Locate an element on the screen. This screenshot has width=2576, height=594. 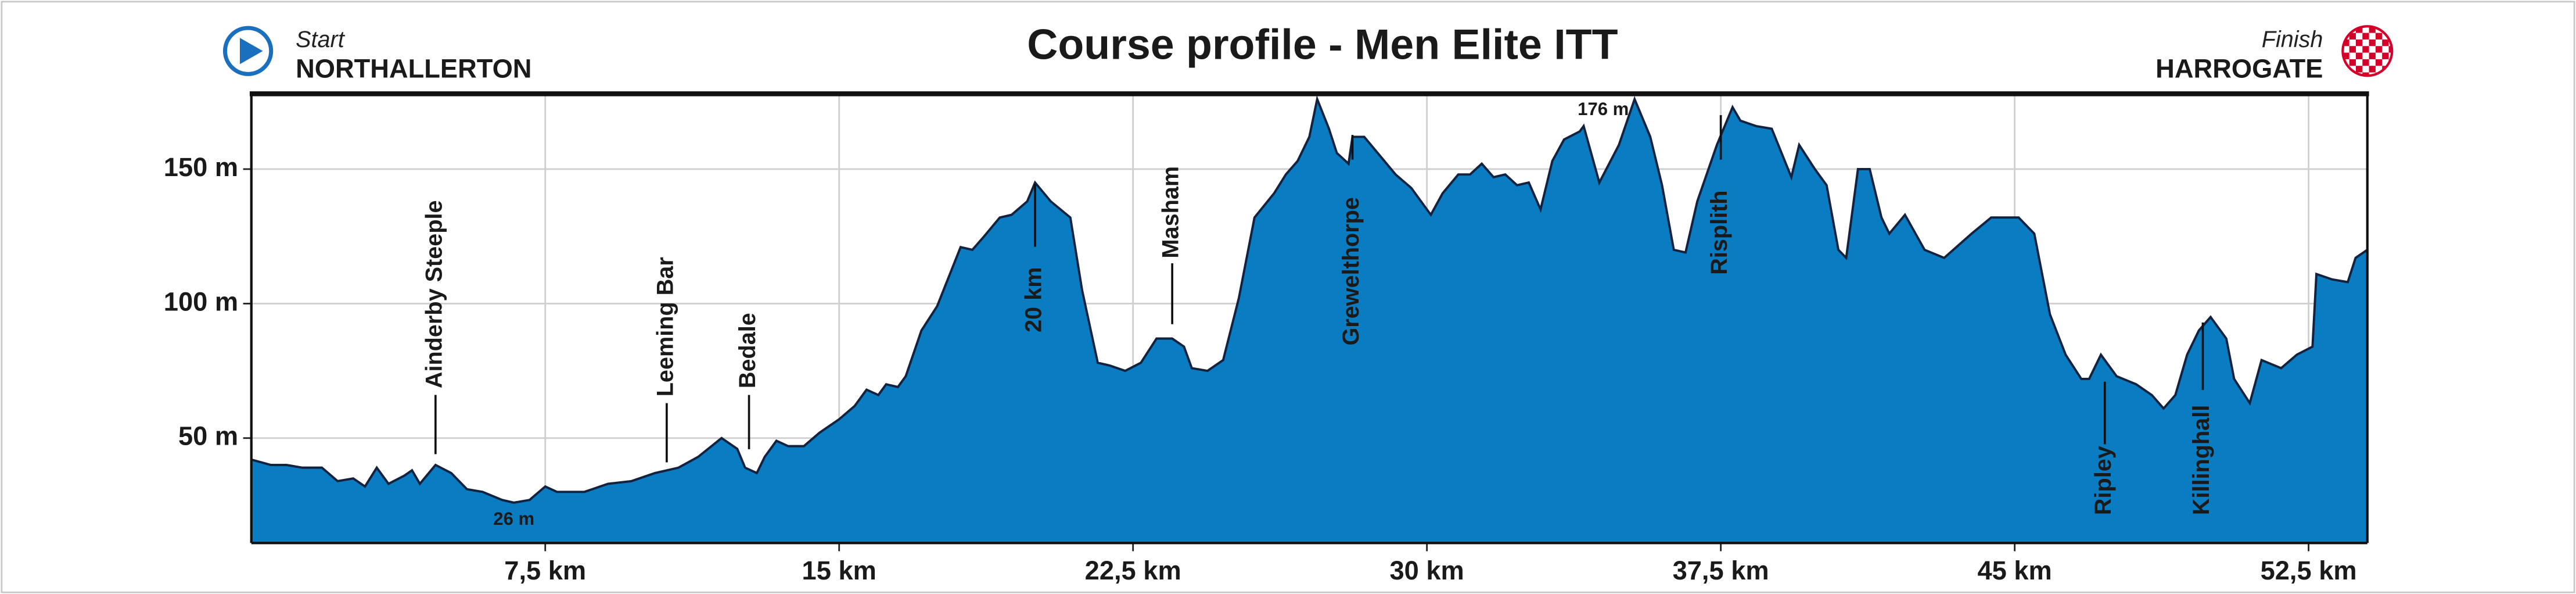
x-tick-label: 15 km is located at coordinates (839, 570).